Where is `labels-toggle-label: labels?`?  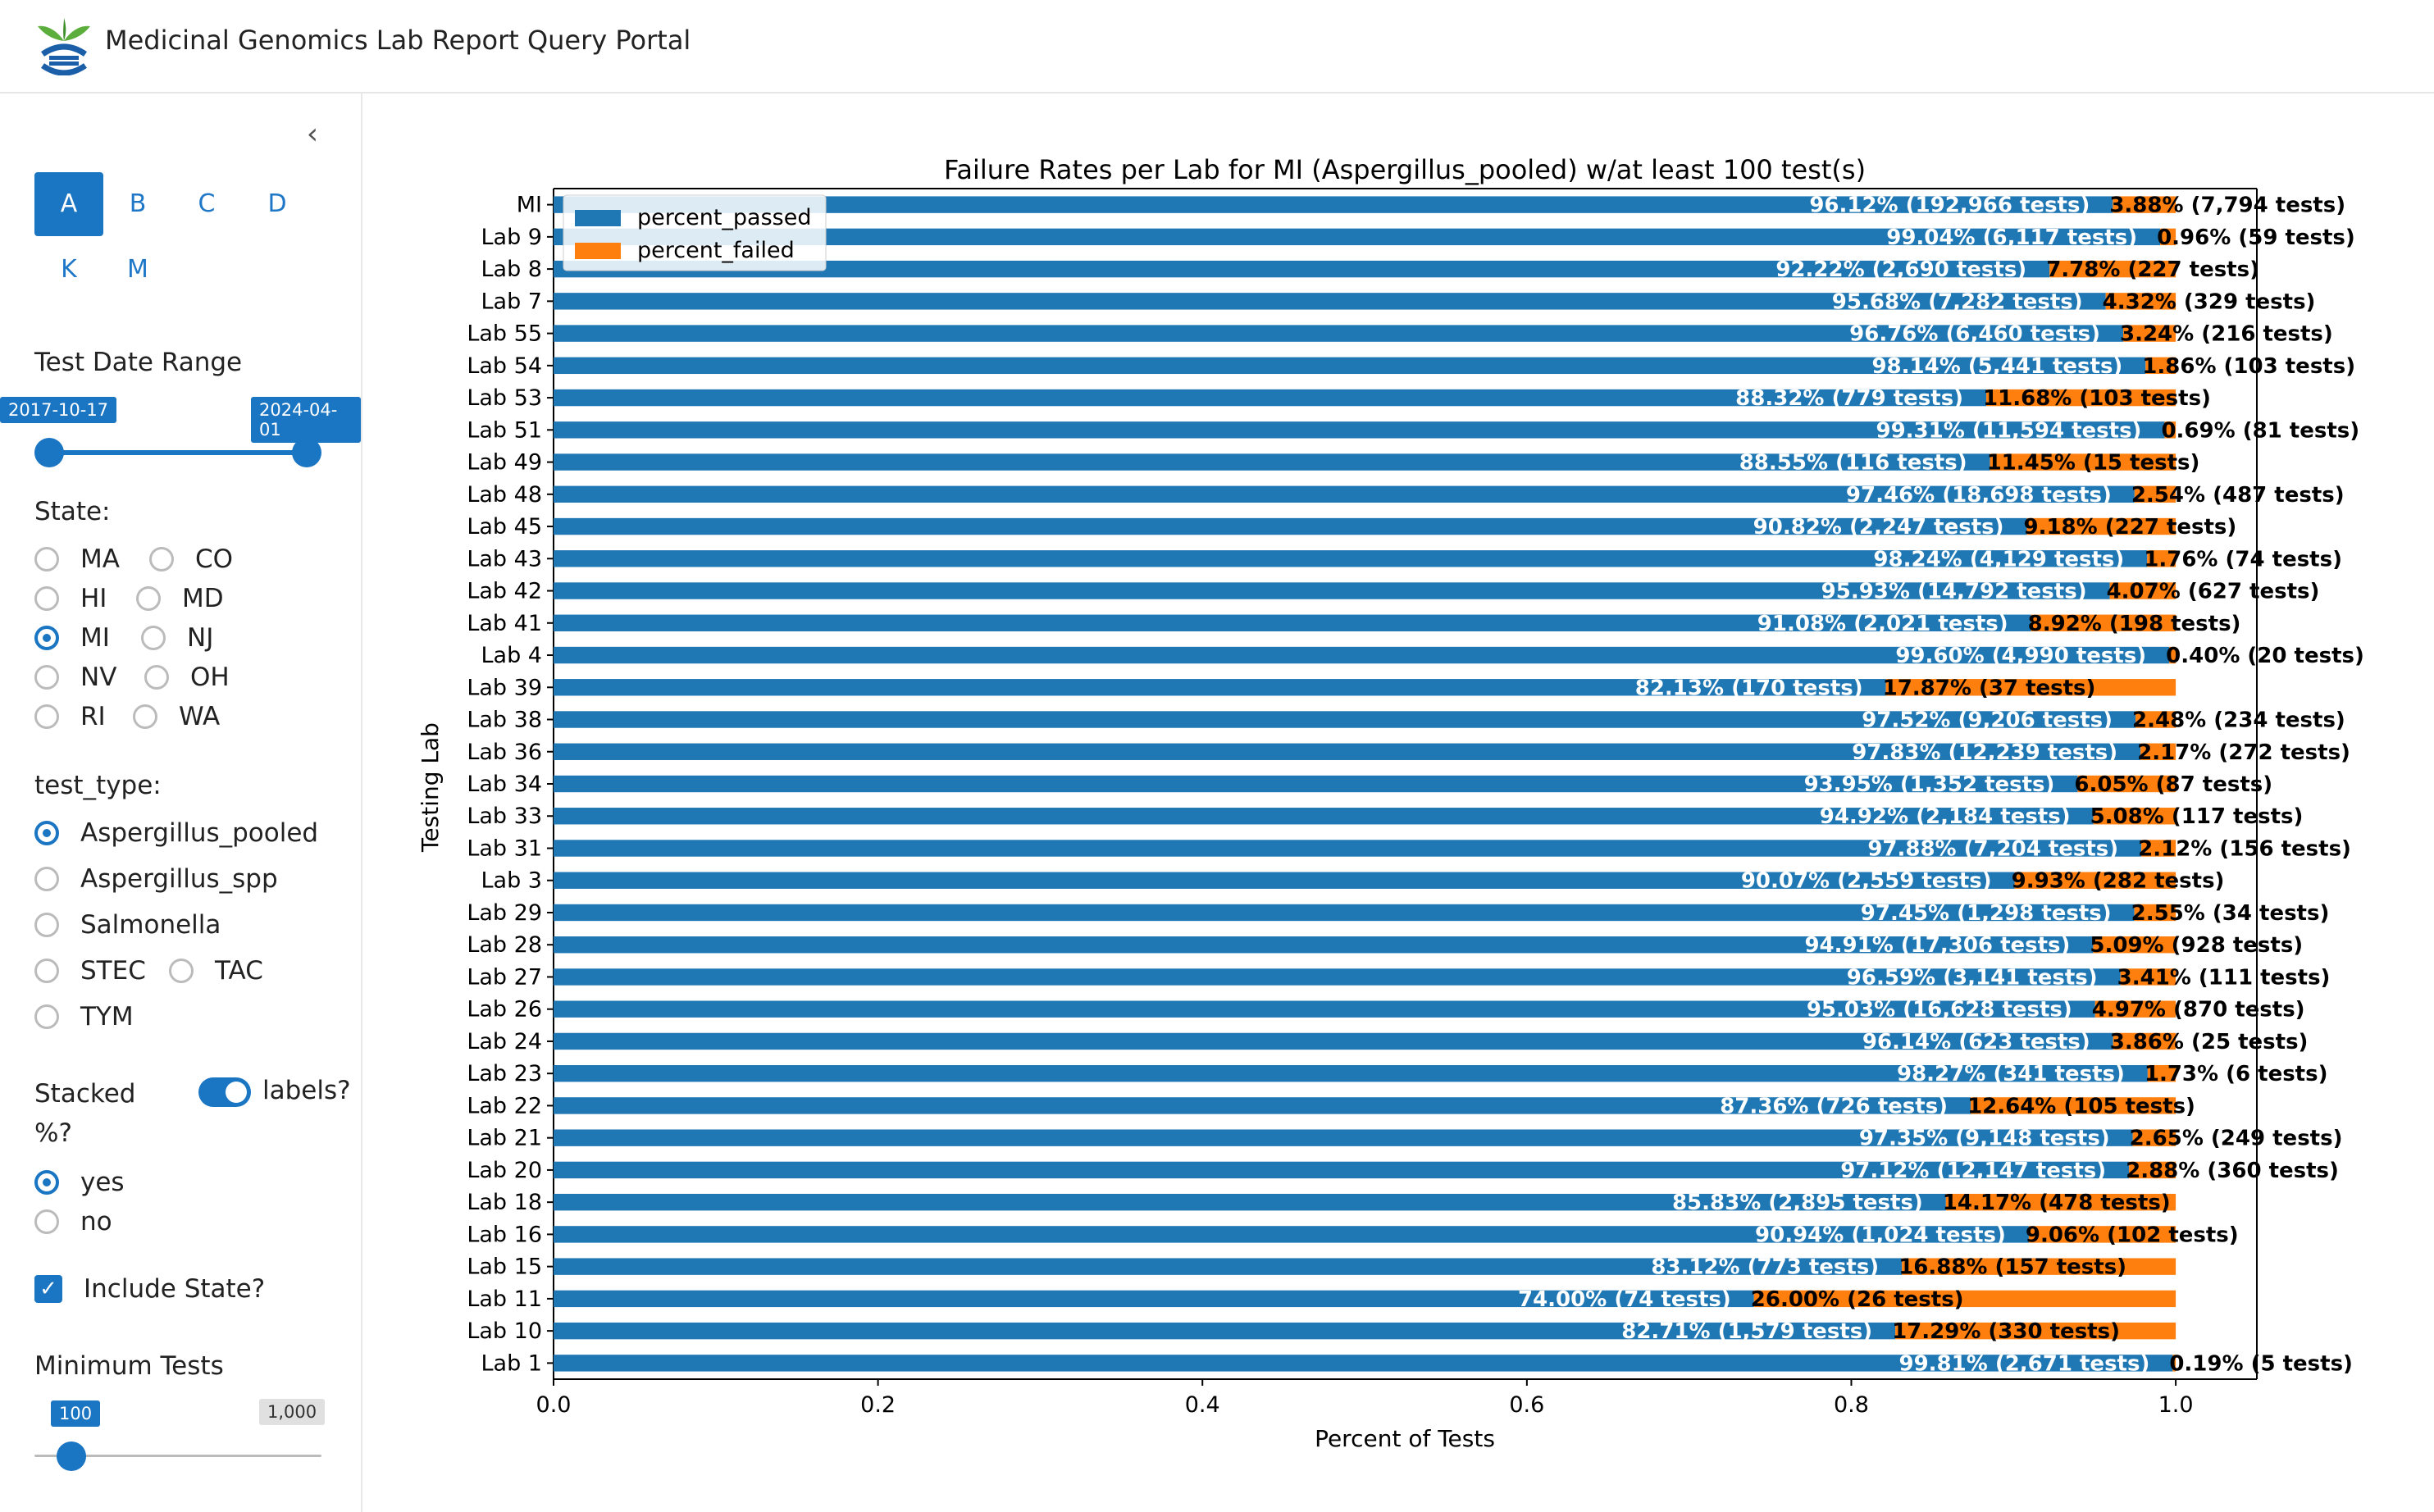
labels-toggle-label: labels? is located at coordinates (306, 1090).